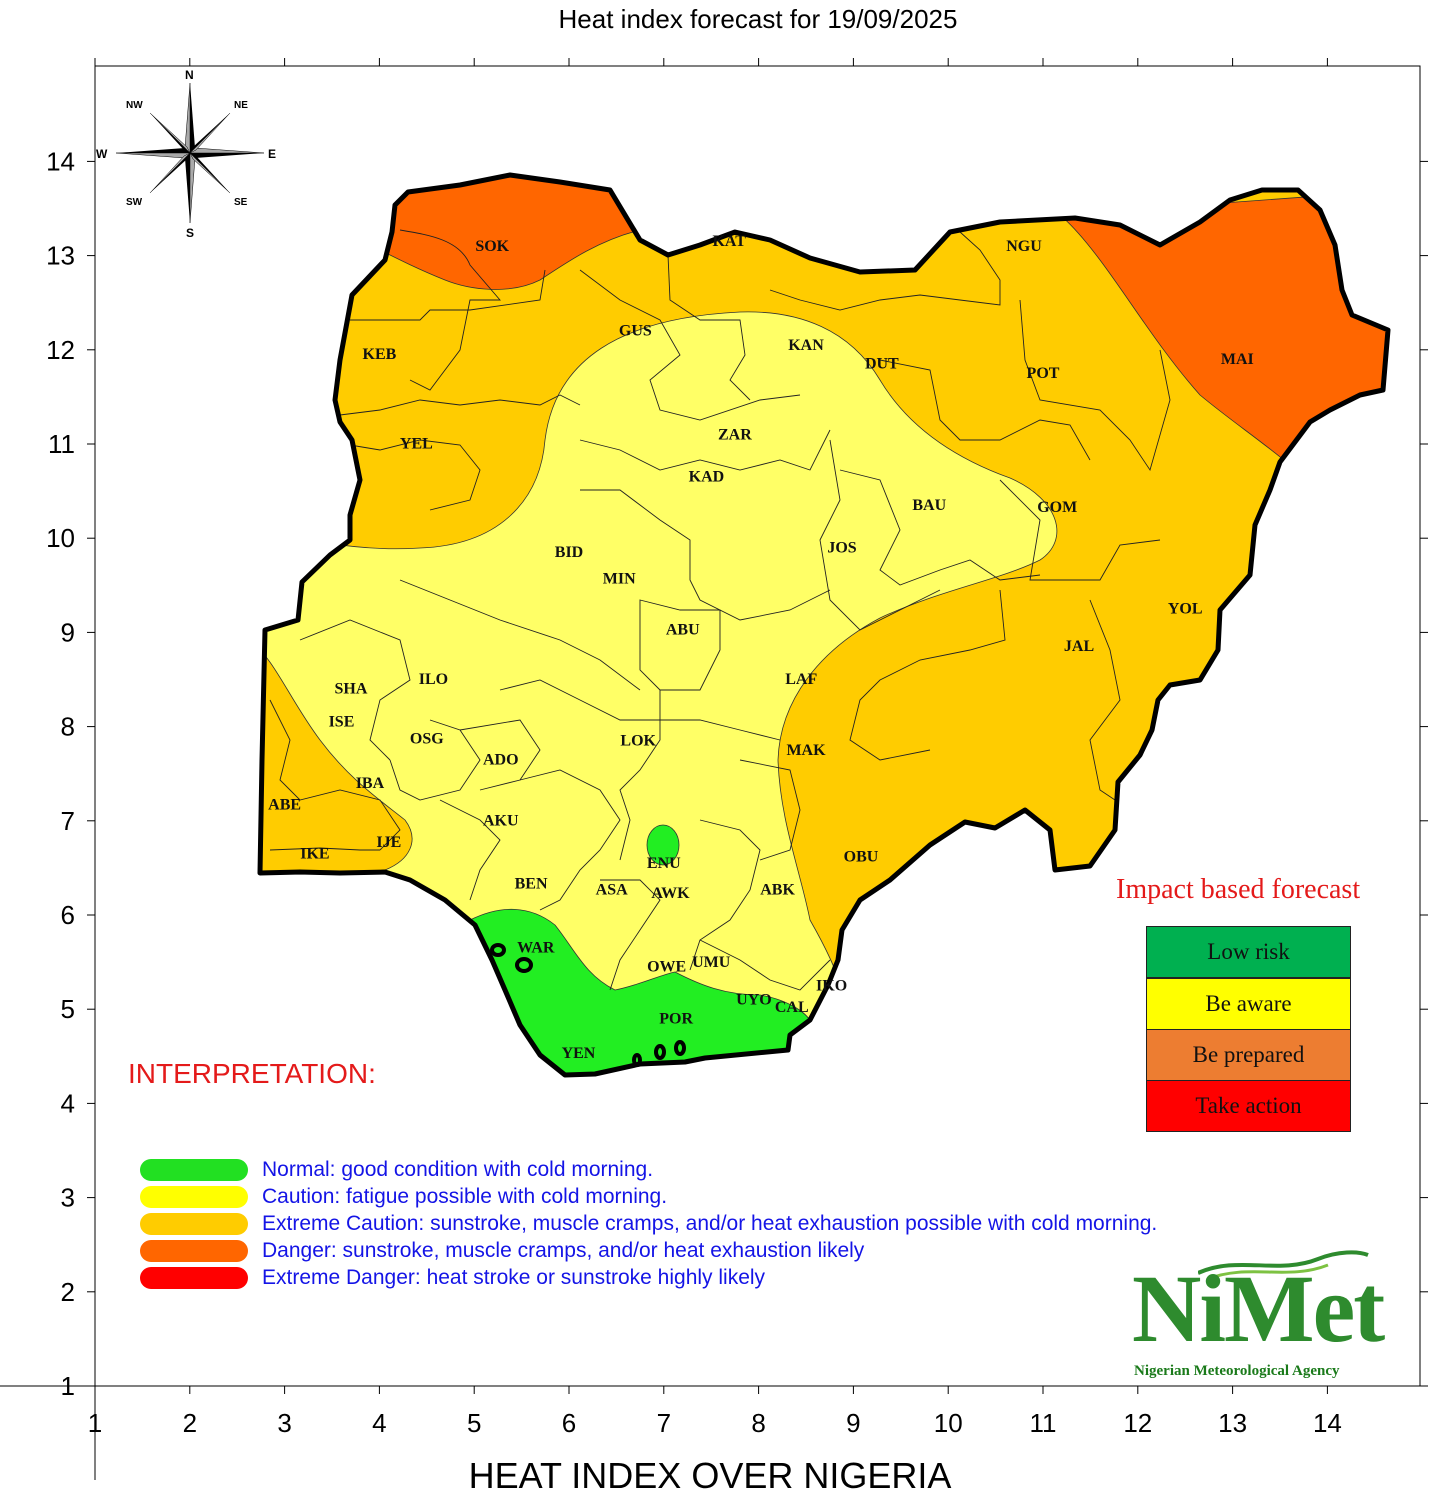 The width and height of the screenshot is (1438, 1500). I want to click on state-label-gom: GOM, so click(1057, 507).